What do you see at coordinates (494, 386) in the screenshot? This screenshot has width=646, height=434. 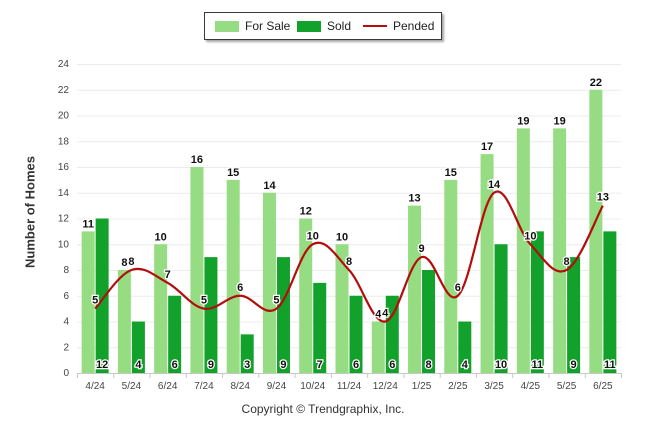 I see `x-tick-label: 3/25` at bounding box center [494, 386].